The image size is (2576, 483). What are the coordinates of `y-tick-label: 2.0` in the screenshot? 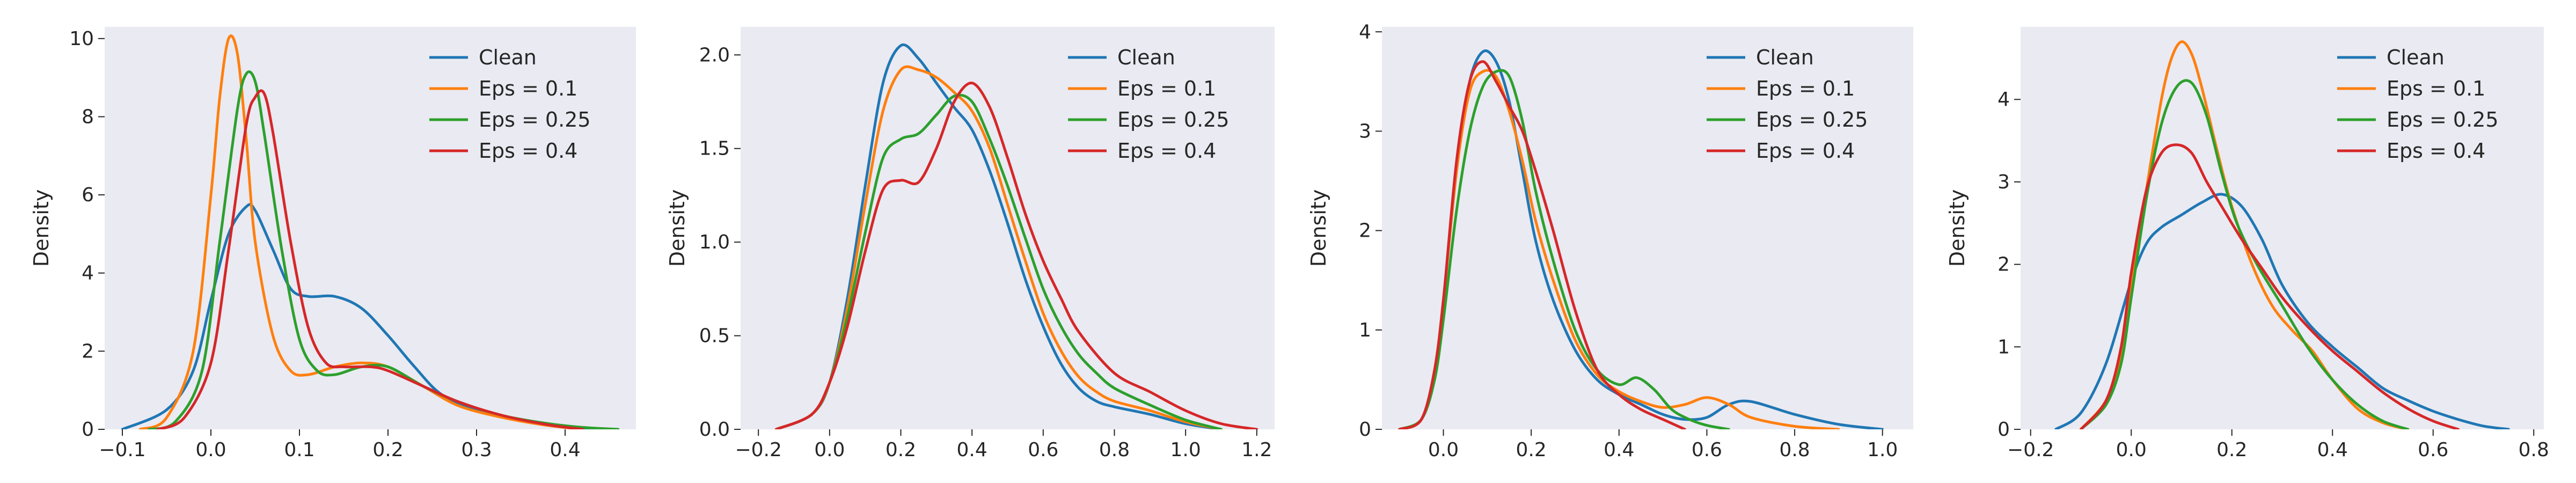 It's located at (714, 55).